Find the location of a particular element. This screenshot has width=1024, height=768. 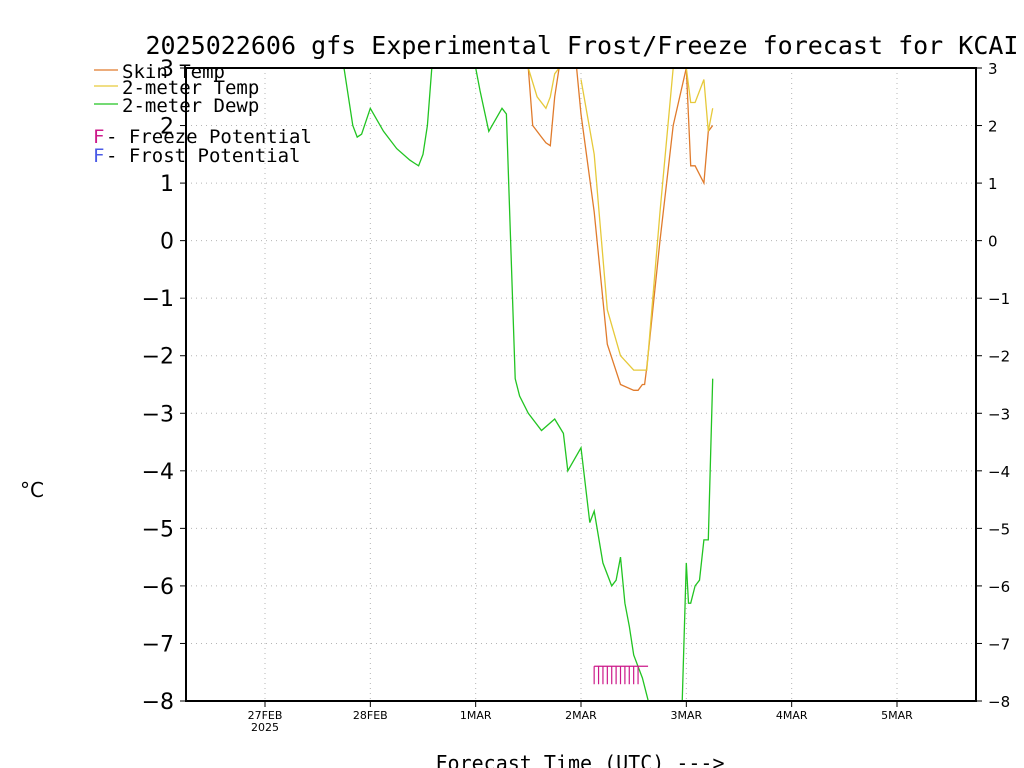

x-tick-label: 28FEB is located at coordinates (370, 715).